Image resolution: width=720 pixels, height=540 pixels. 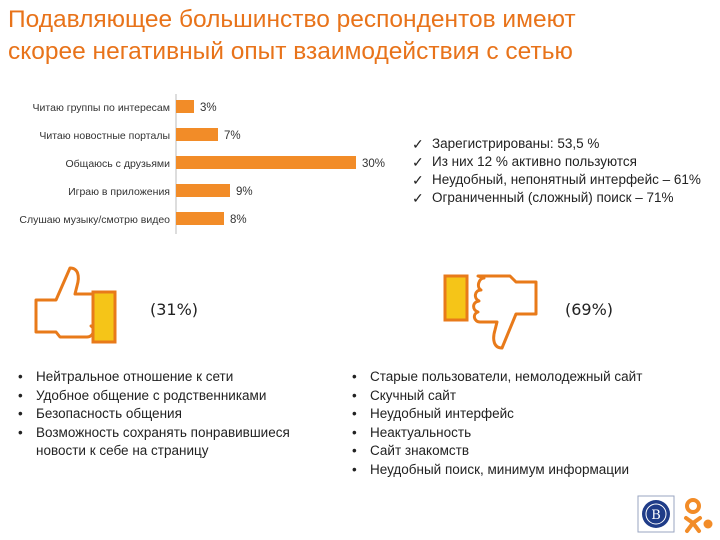 I want to click on negative-percent: (69%), so click(x=589, y=309).